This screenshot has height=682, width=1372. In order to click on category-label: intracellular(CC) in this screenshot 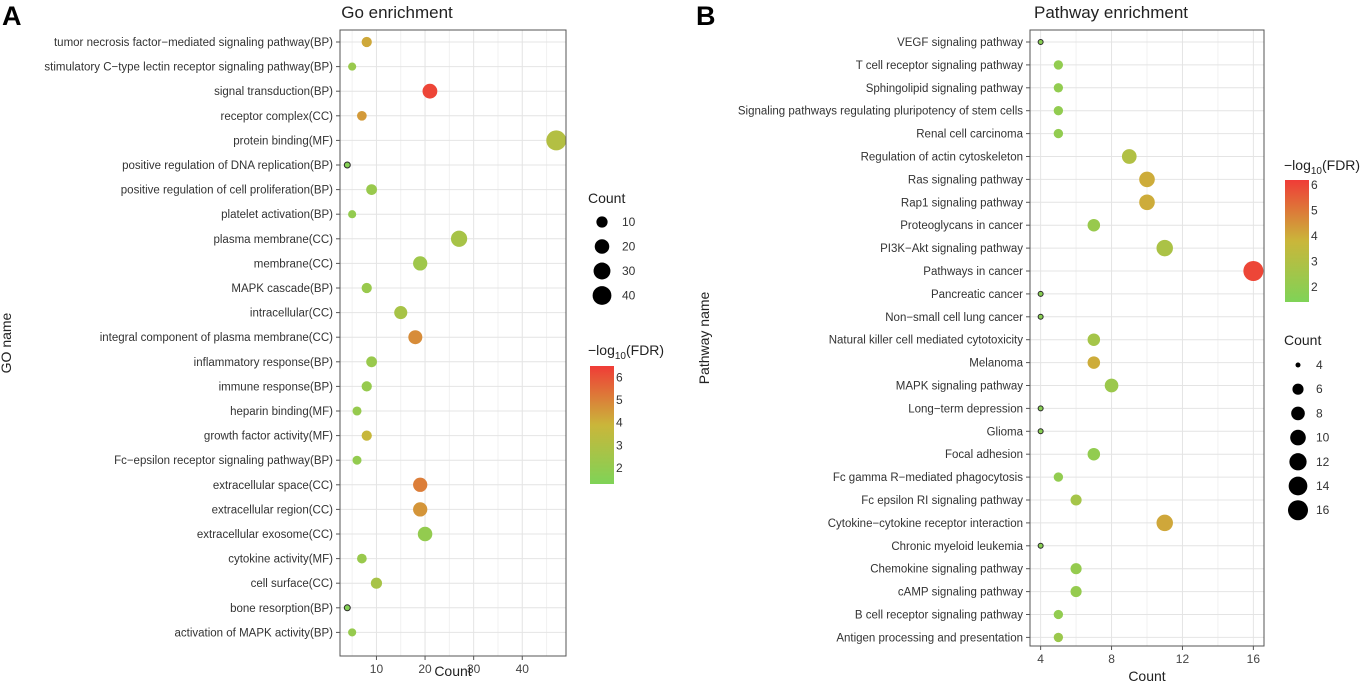, I will do `click(291, 314)`.